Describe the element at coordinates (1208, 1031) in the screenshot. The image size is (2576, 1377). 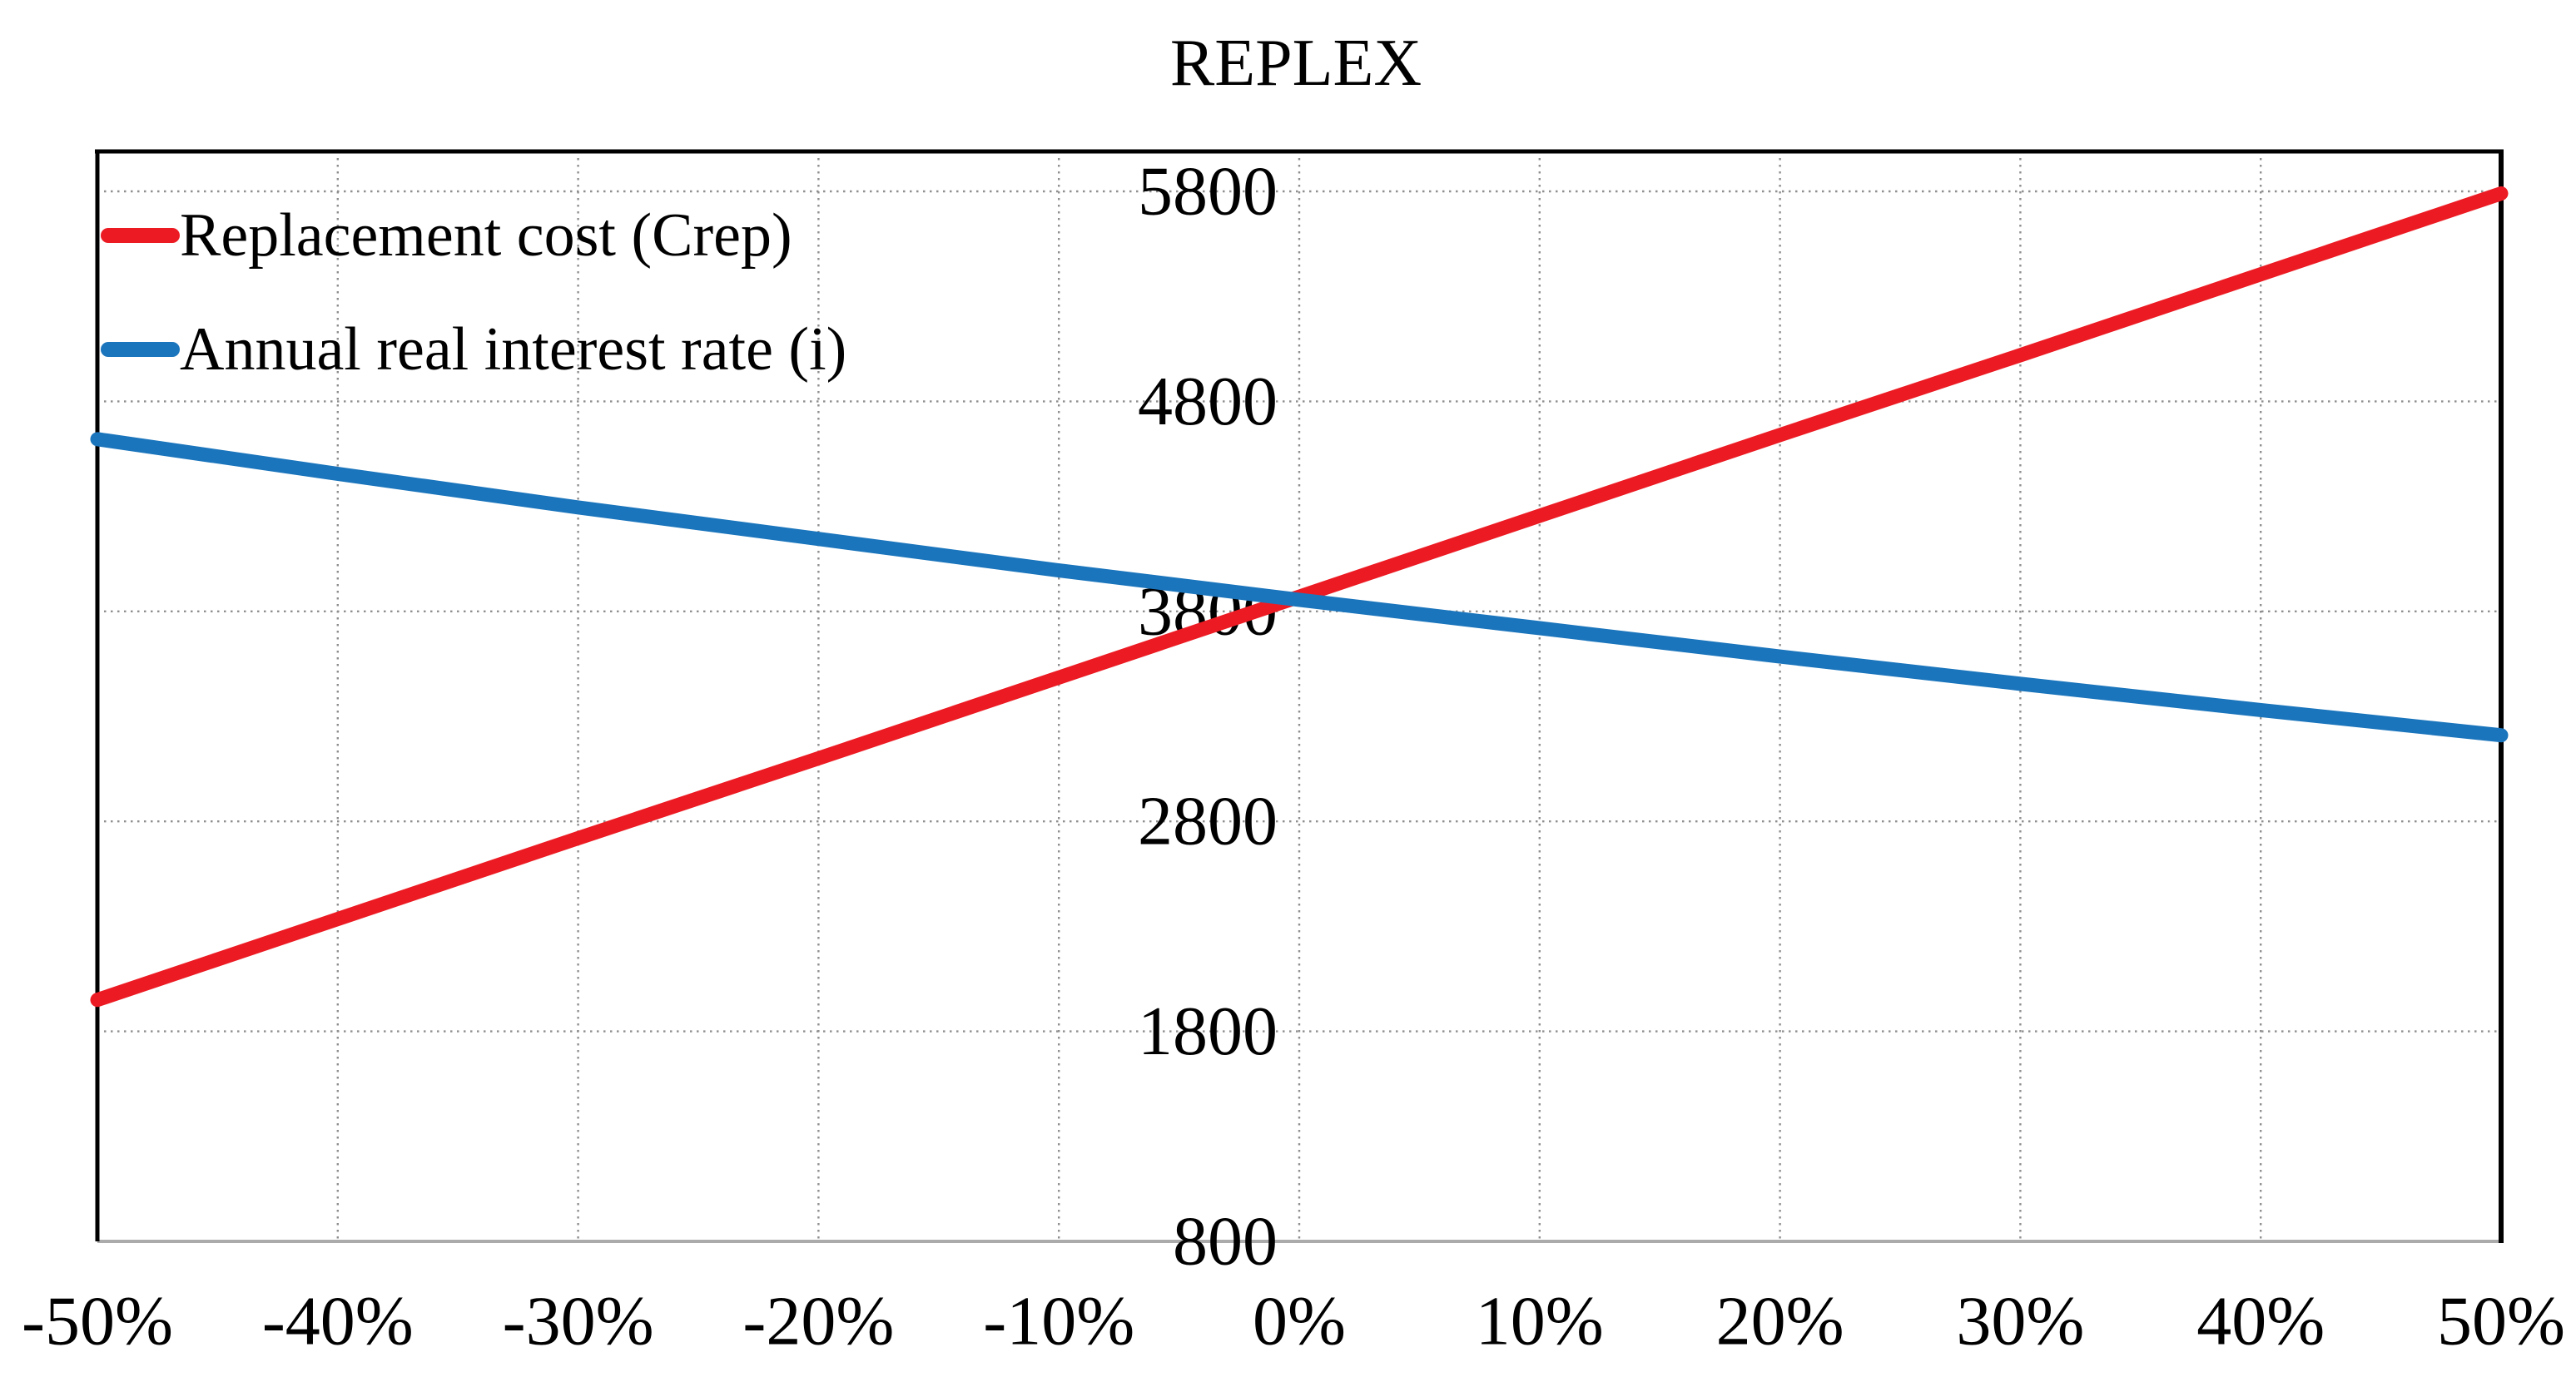
I see `y-tick-label-1800: 1800` at that location.